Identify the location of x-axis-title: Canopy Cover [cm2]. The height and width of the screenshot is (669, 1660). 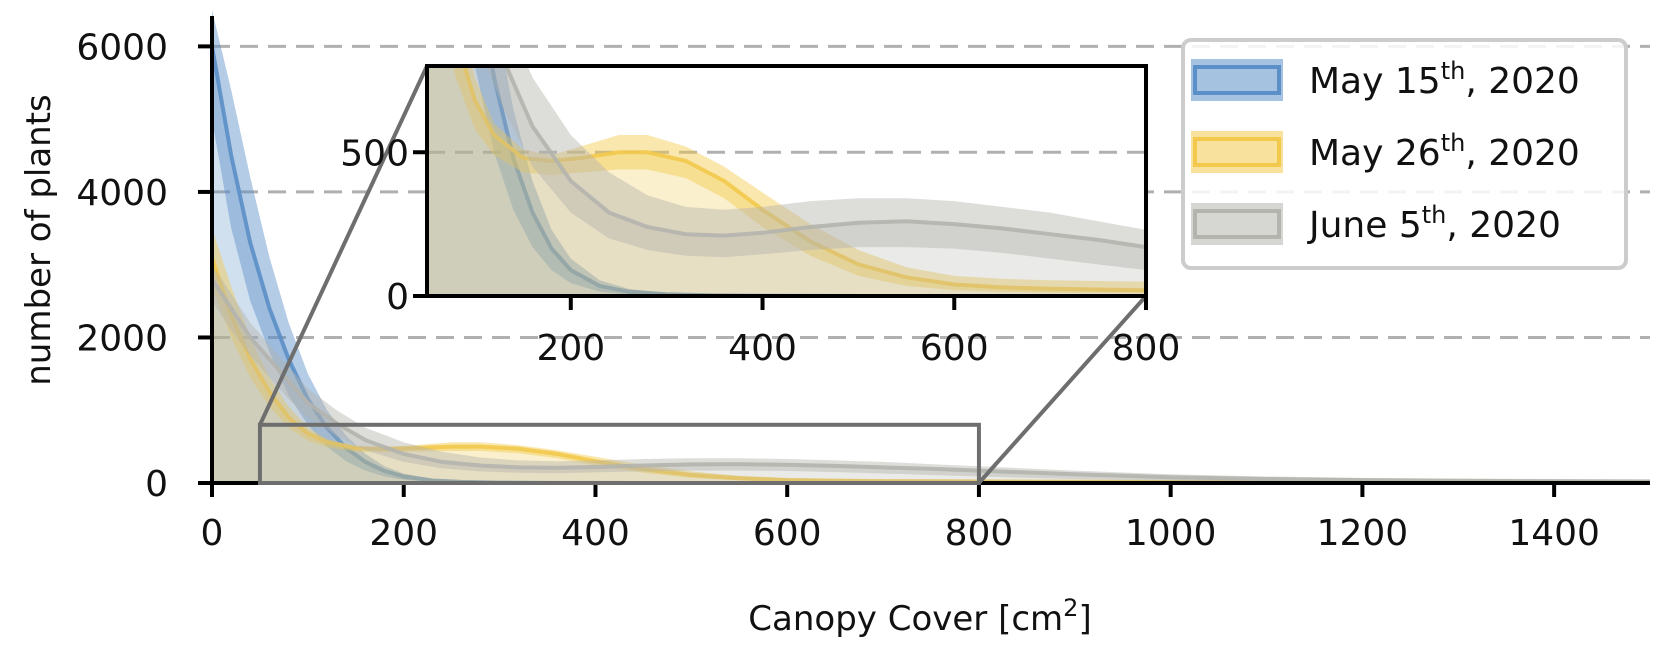
(919, 616).